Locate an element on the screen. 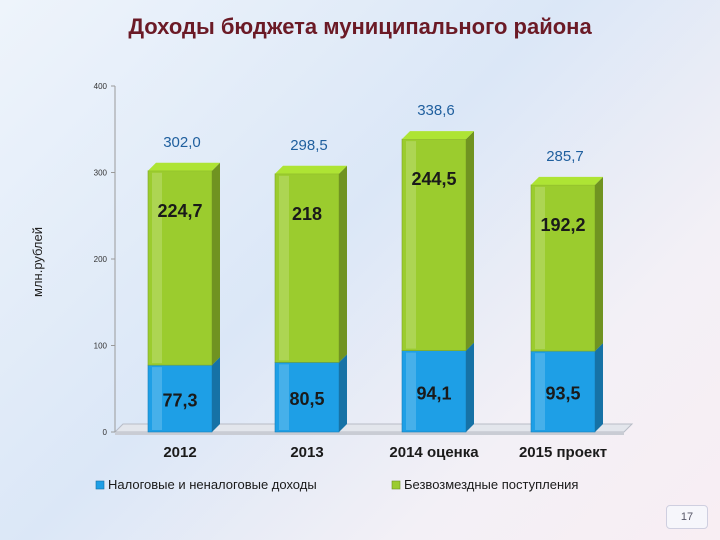  total-label: 302,0 is located at coordinates (182, 142).